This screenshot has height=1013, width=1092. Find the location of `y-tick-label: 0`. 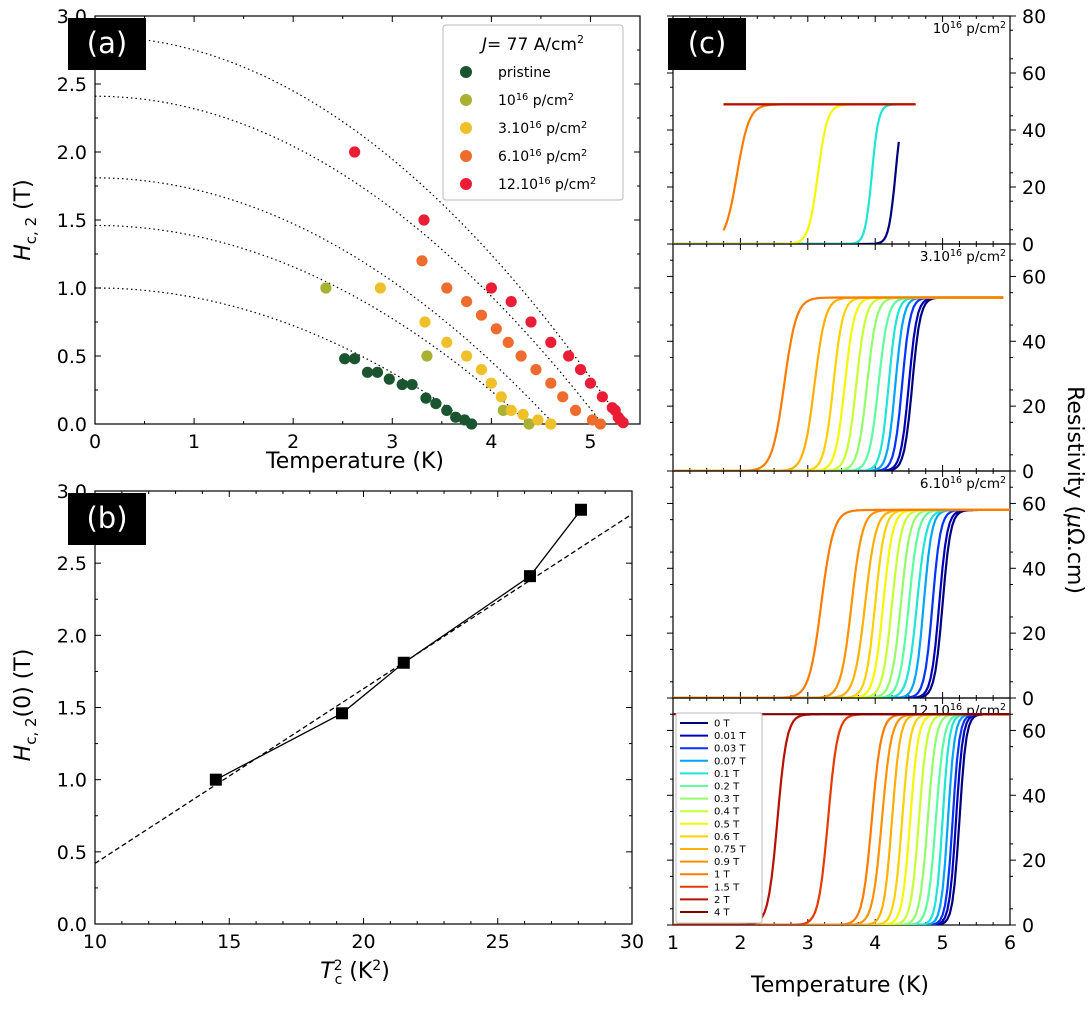

y-tick-label: 0 is located at coordinates (1028, 926).